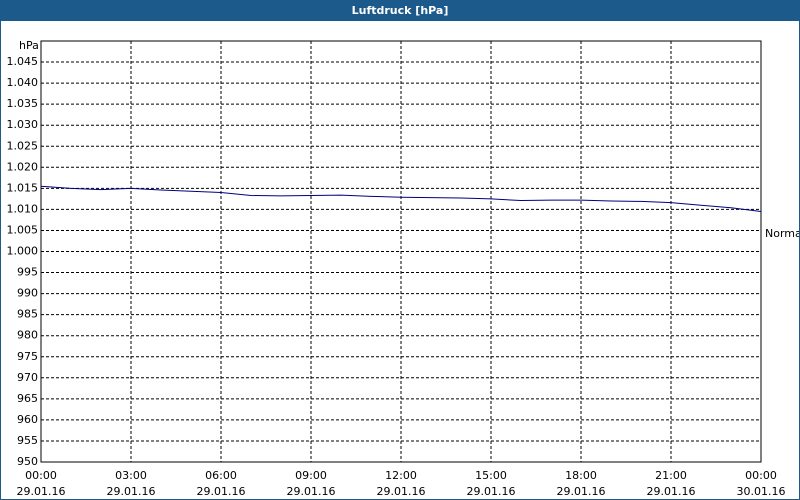  What do you see at coordinates (27, 293) in the screenshot?
I see `y-tick-label: 990` at bounding box center [27, 293].